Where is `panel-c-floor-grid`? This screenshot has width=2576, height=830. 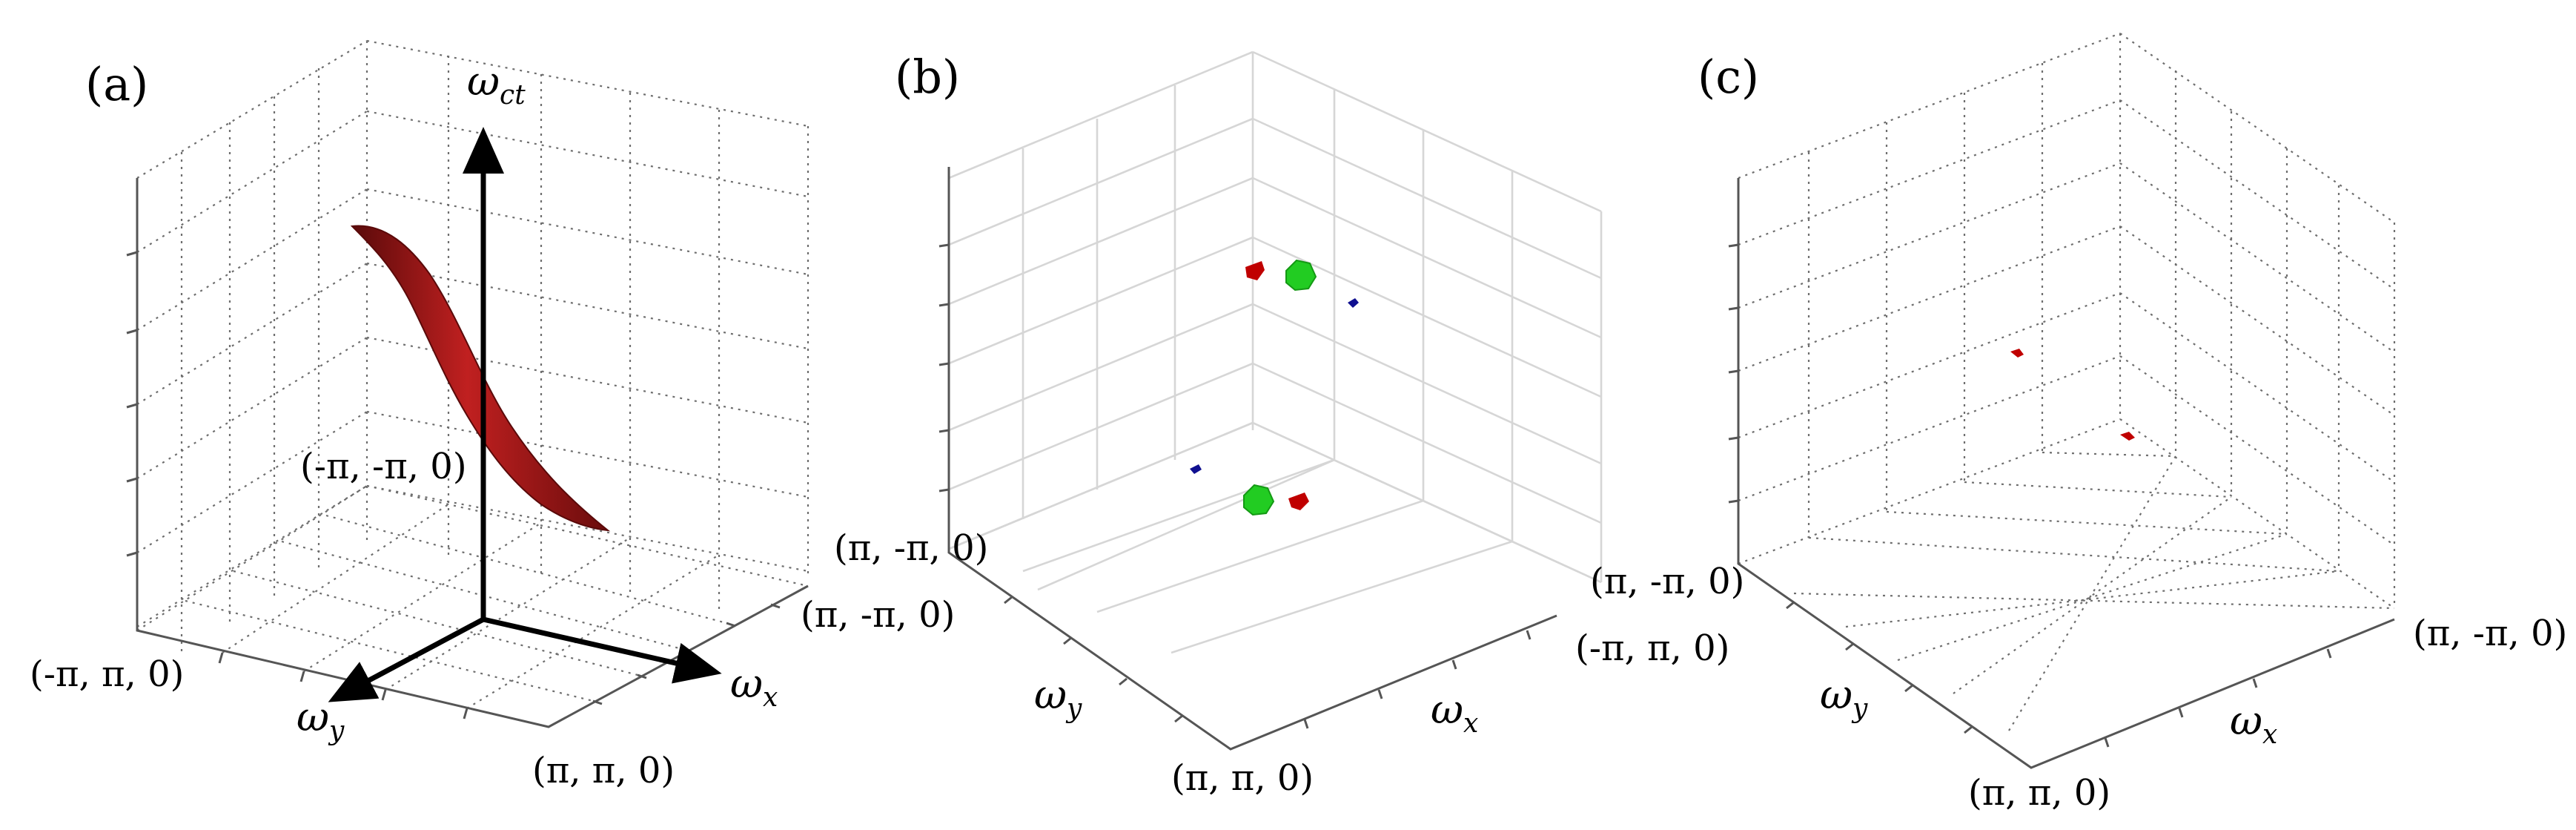
panel-c-floor-grid is located at coordinates (2094, 591).